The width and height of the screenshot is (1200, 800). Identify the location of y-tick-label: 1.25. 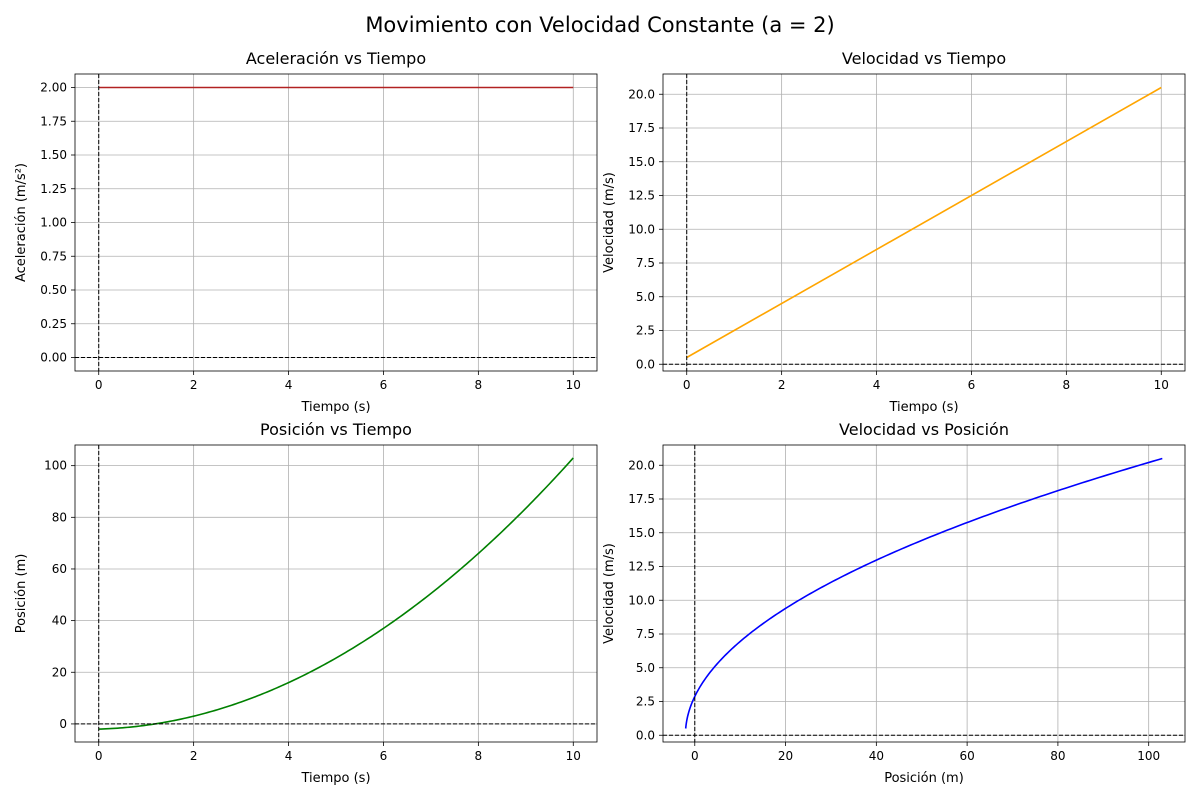
(53, 189).